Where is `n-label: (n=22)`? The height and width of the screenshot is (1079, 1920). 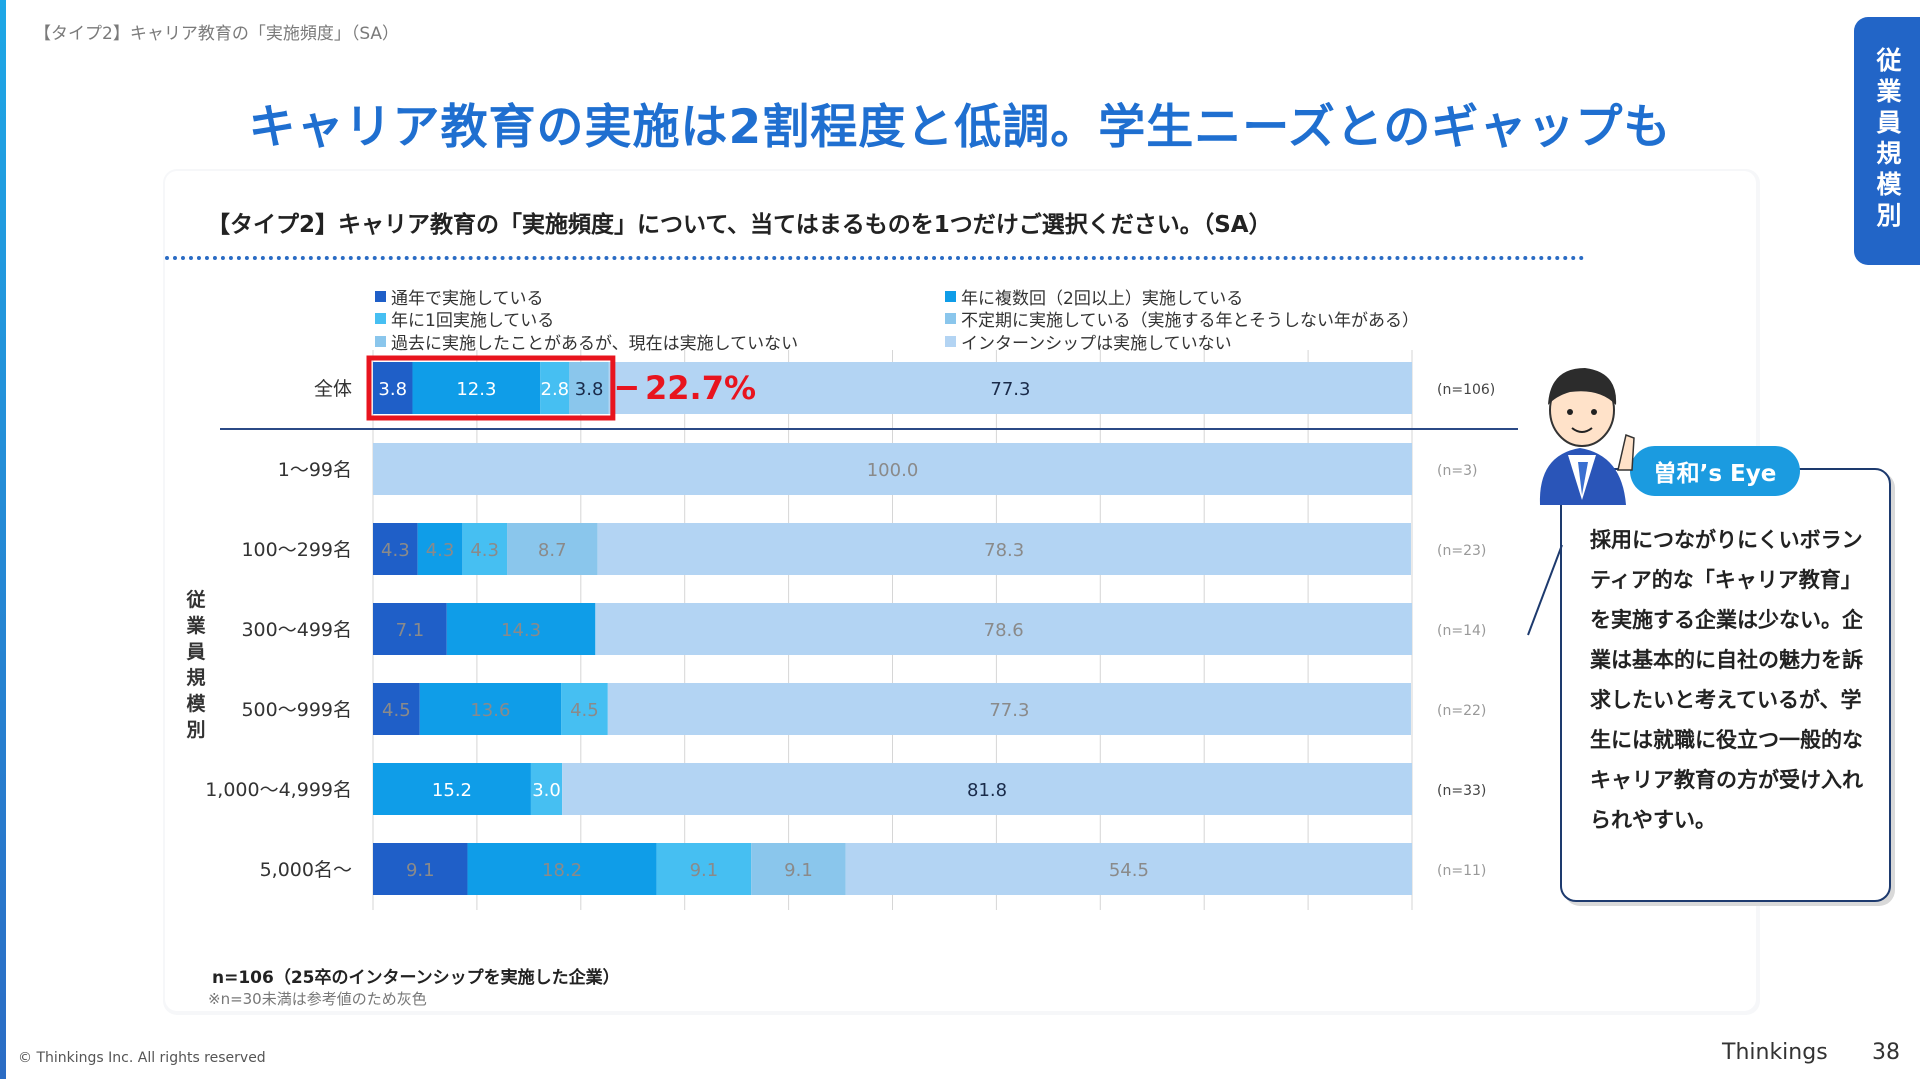 n-label: (n=22) is located at coordinates (1461, 711).